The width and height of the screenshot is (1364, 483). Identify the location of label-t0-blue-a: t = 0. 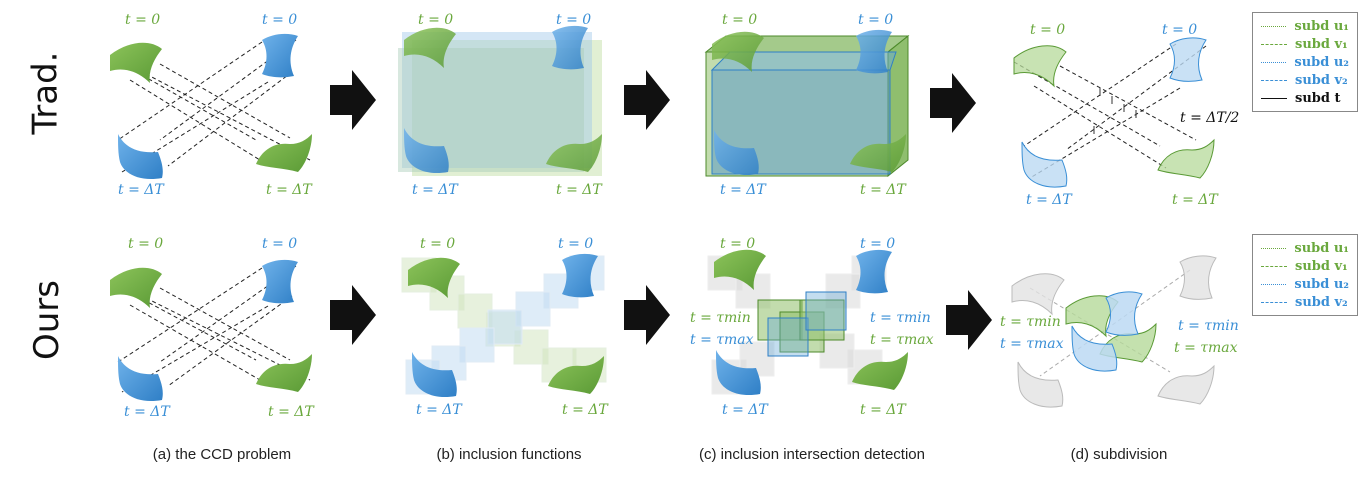
(280, 20).